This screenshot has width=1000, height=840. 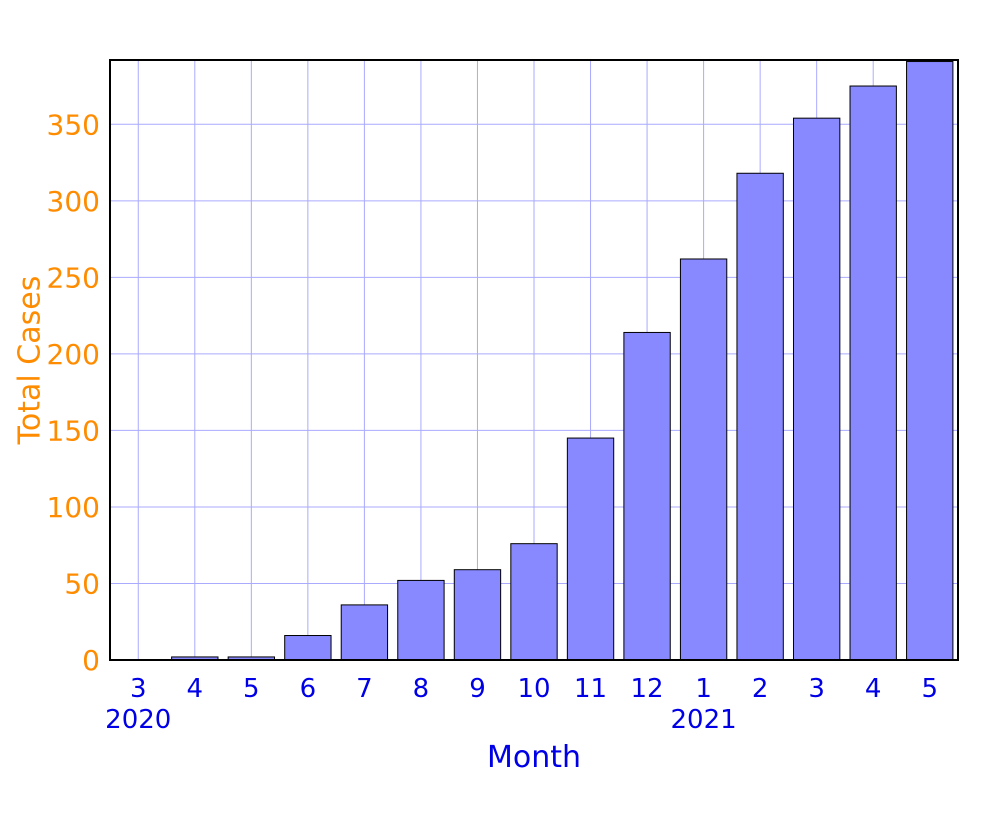 I want to click on x-tick-label: 2, so click(x=760, y=689).